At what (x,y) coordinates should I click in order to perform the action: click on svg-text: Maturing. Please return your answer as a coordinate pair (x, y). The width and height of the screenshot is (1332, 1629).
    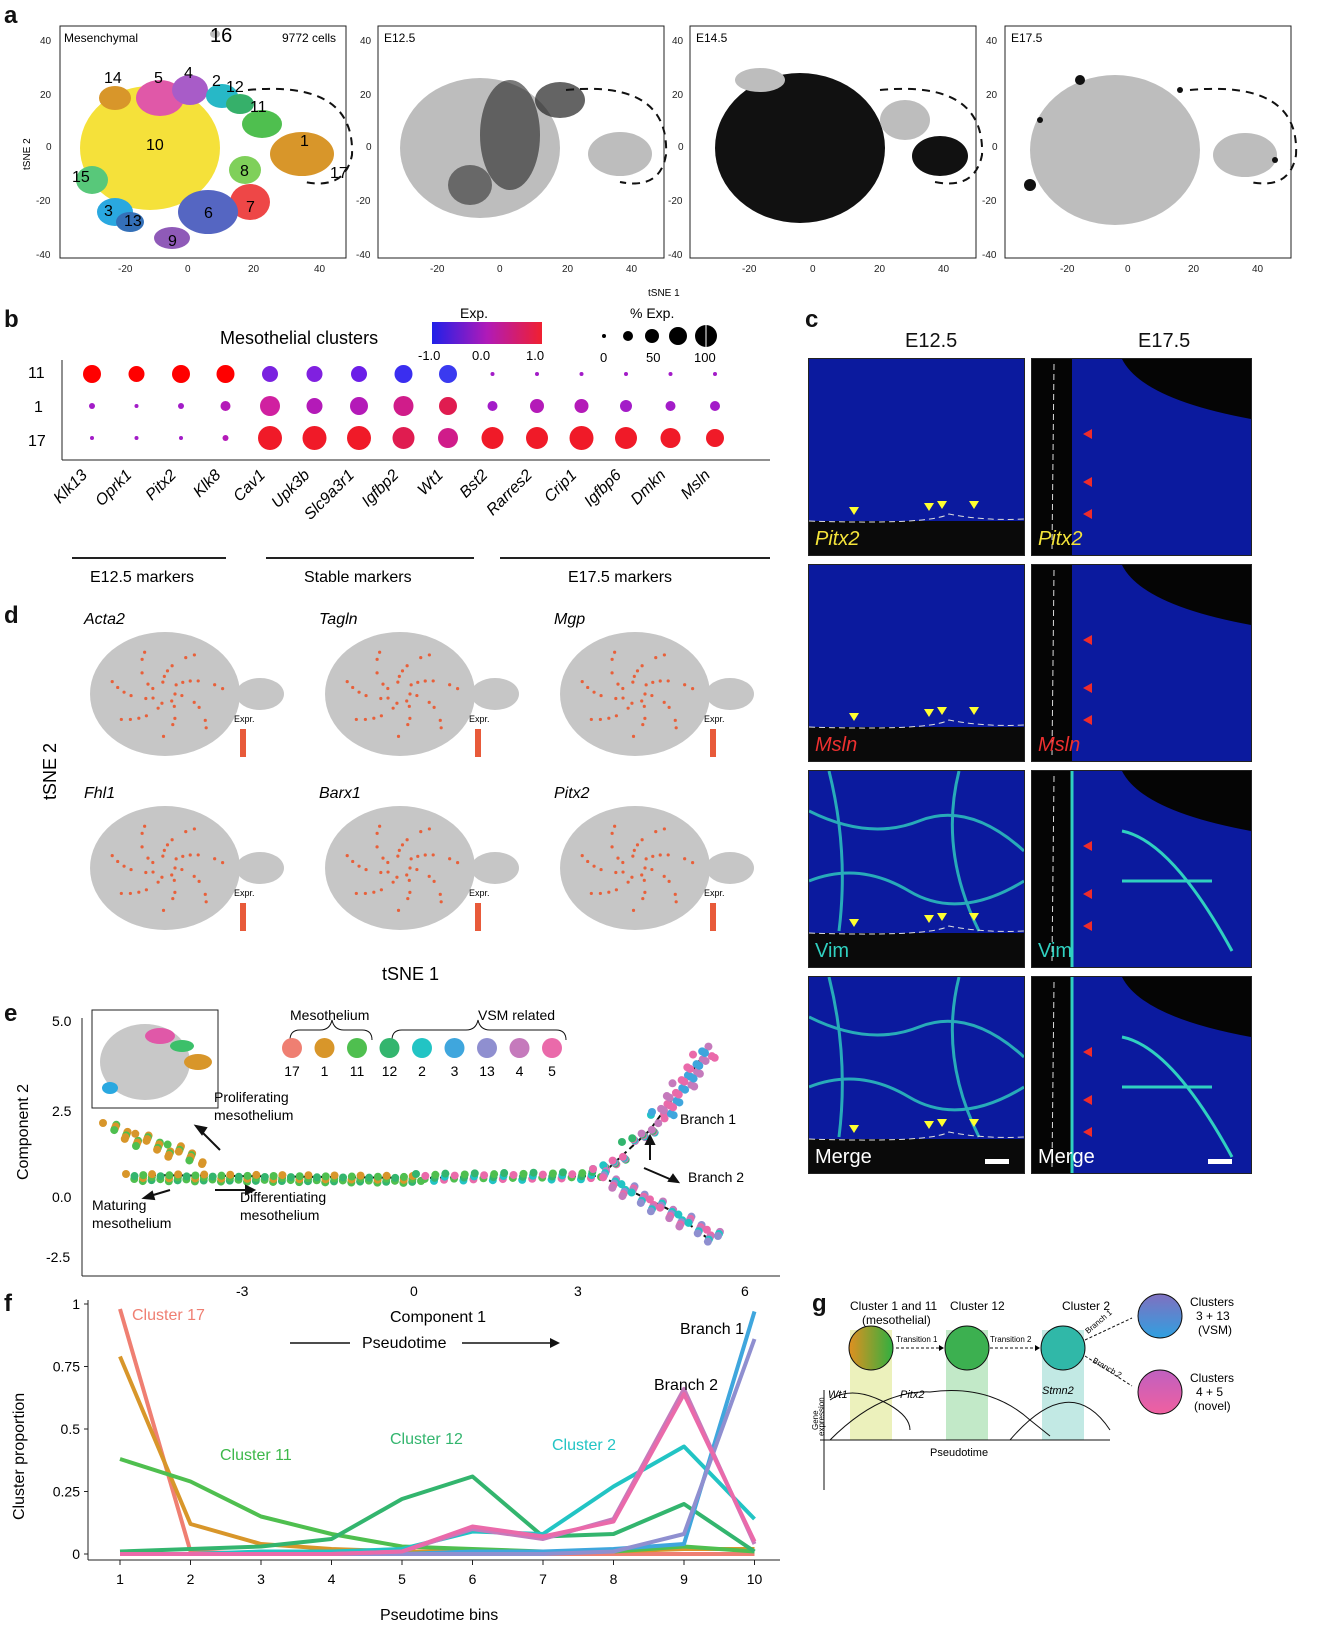
    Looking at the image, I should click on (119, 1205).